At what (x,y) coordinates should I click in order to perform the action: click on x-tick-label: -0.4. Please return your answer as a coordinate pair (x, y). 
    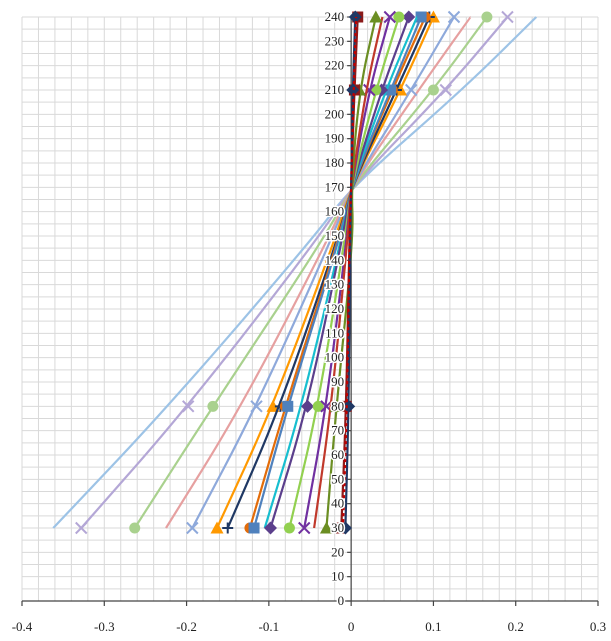
    Looking at the image, I should click on (22, 626).